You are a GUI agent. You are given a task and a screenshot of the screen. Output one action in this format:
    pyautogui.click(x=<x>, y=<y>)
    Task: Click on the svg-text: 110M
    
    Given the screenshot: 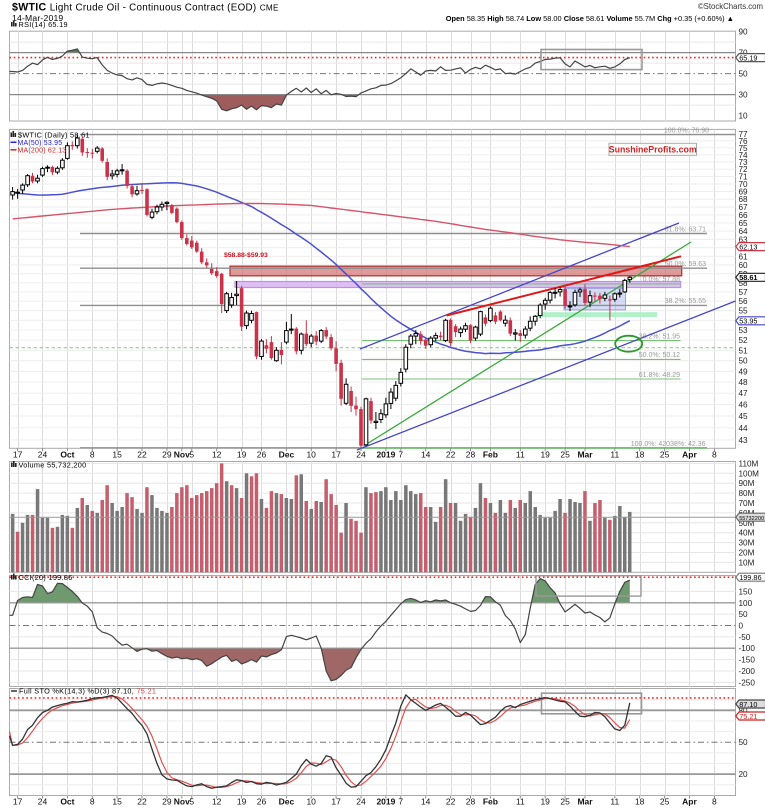 What is the action you would take?
    pyautogui.click(x=749, y=463)
    